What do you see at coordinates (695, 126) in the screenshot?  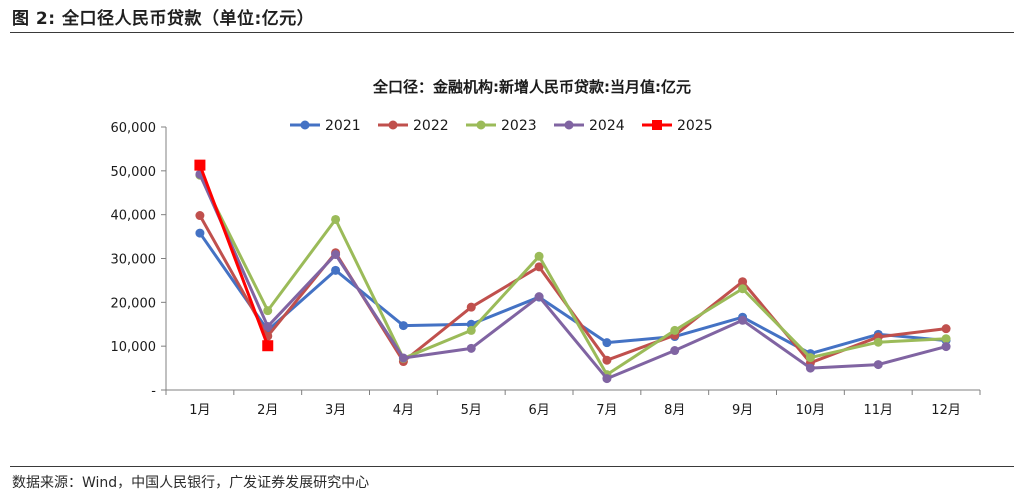 I see `legend-label: 2025` at bounding box center [695, 126].